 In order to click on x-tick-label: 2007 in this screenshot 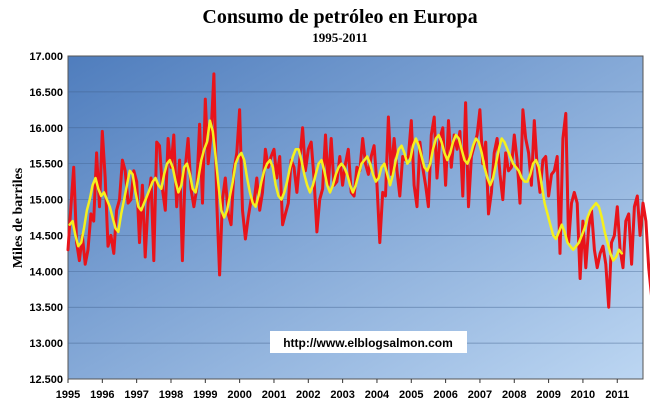, I will do `click(480, 395)`.